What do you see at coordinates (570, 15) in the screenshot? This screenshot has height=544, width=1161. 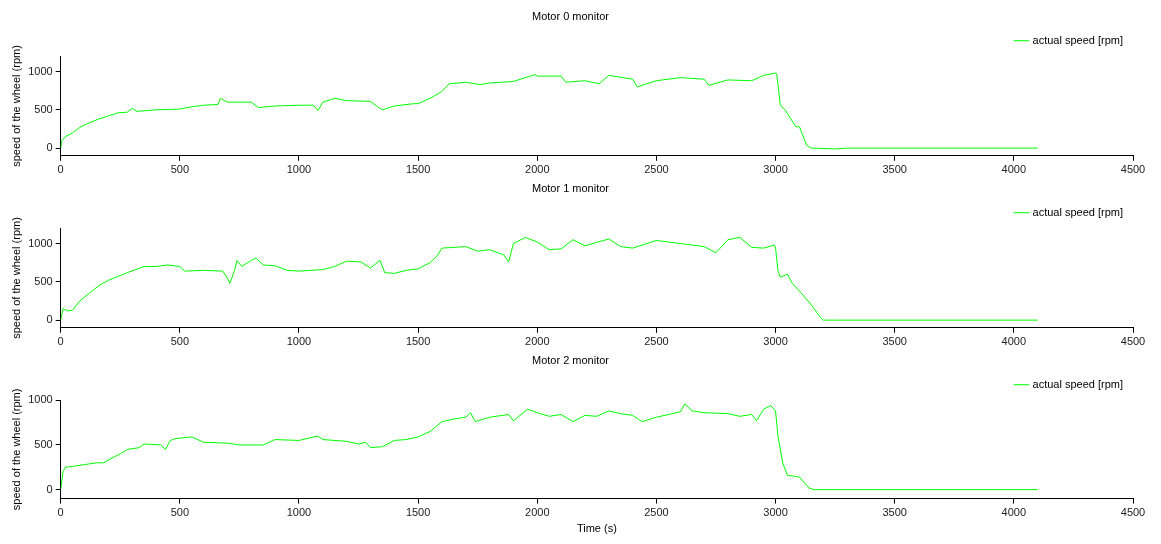 I see `chart-title: Motor 0 monitor` at bounding box center [570, 15].